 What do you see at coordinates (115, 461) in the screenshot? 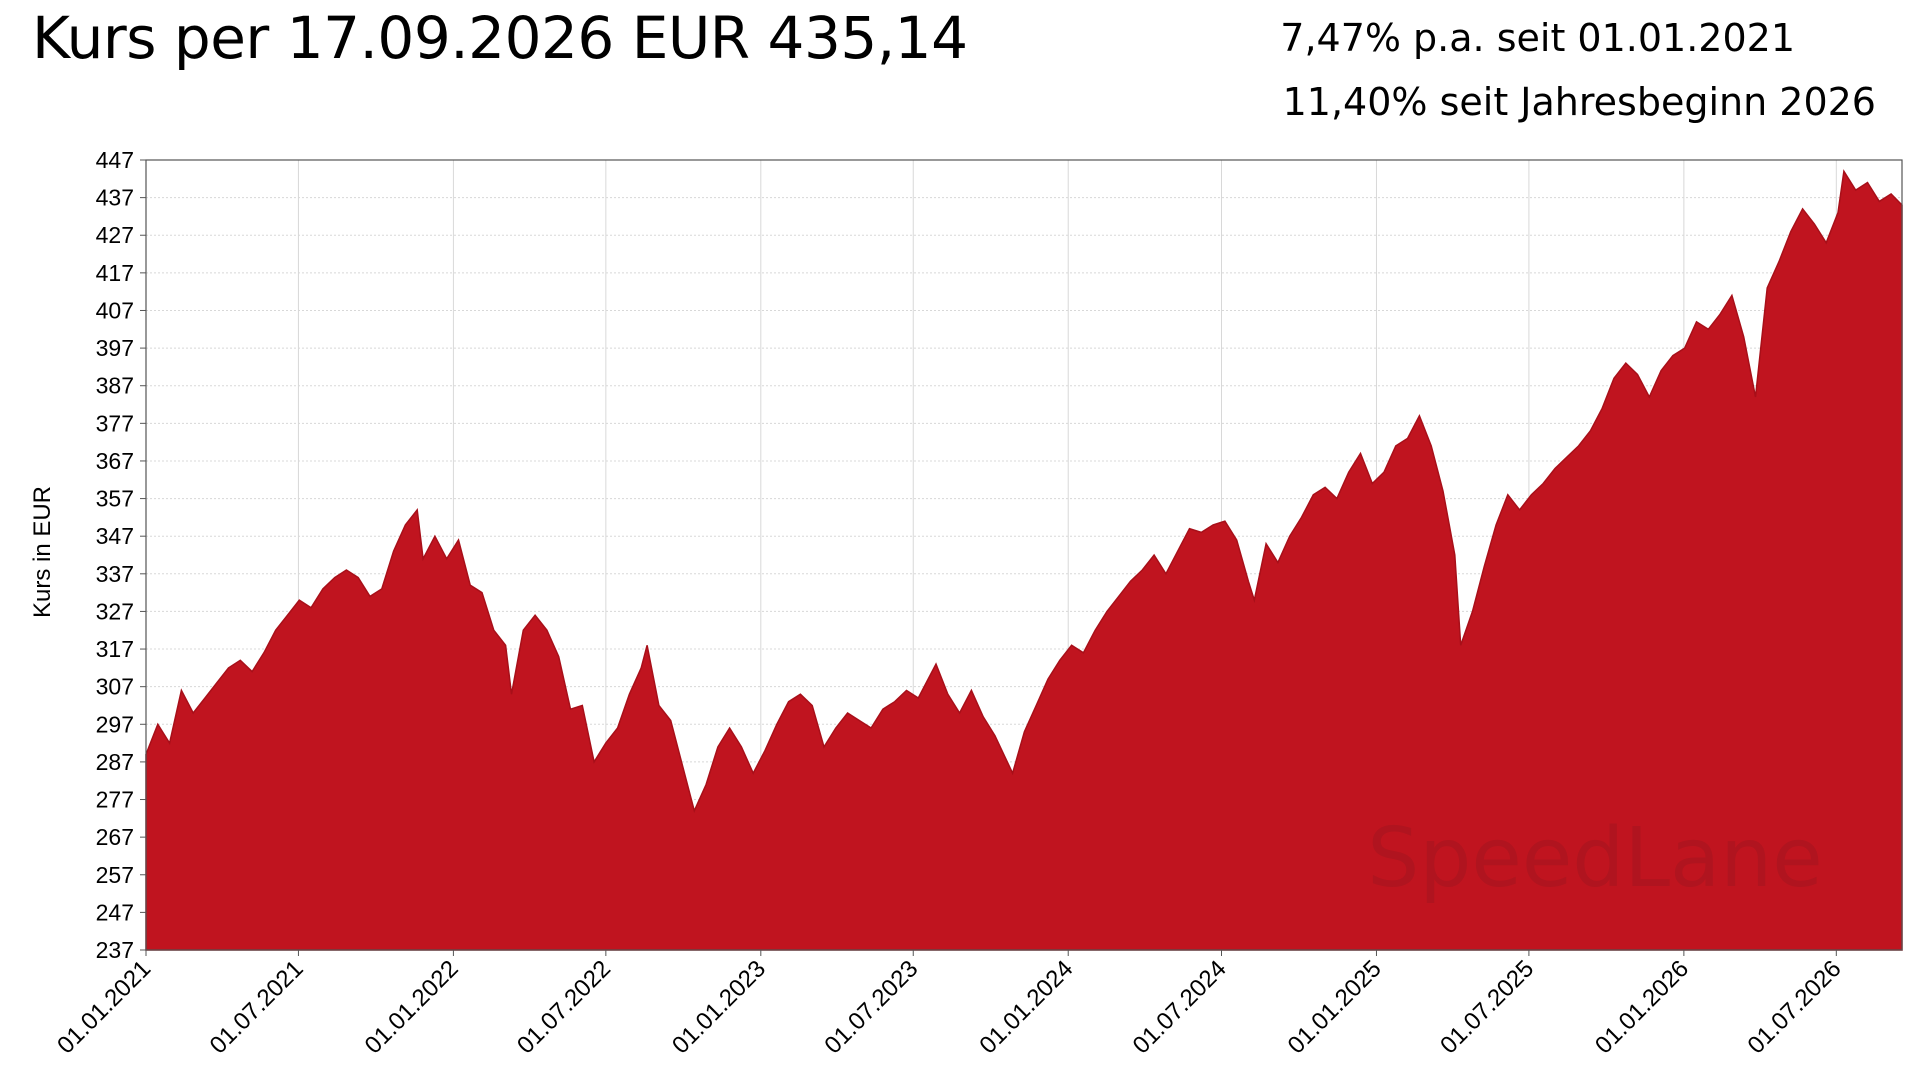
I see `y-tick-label: 367` at bounding box center [115, 461].